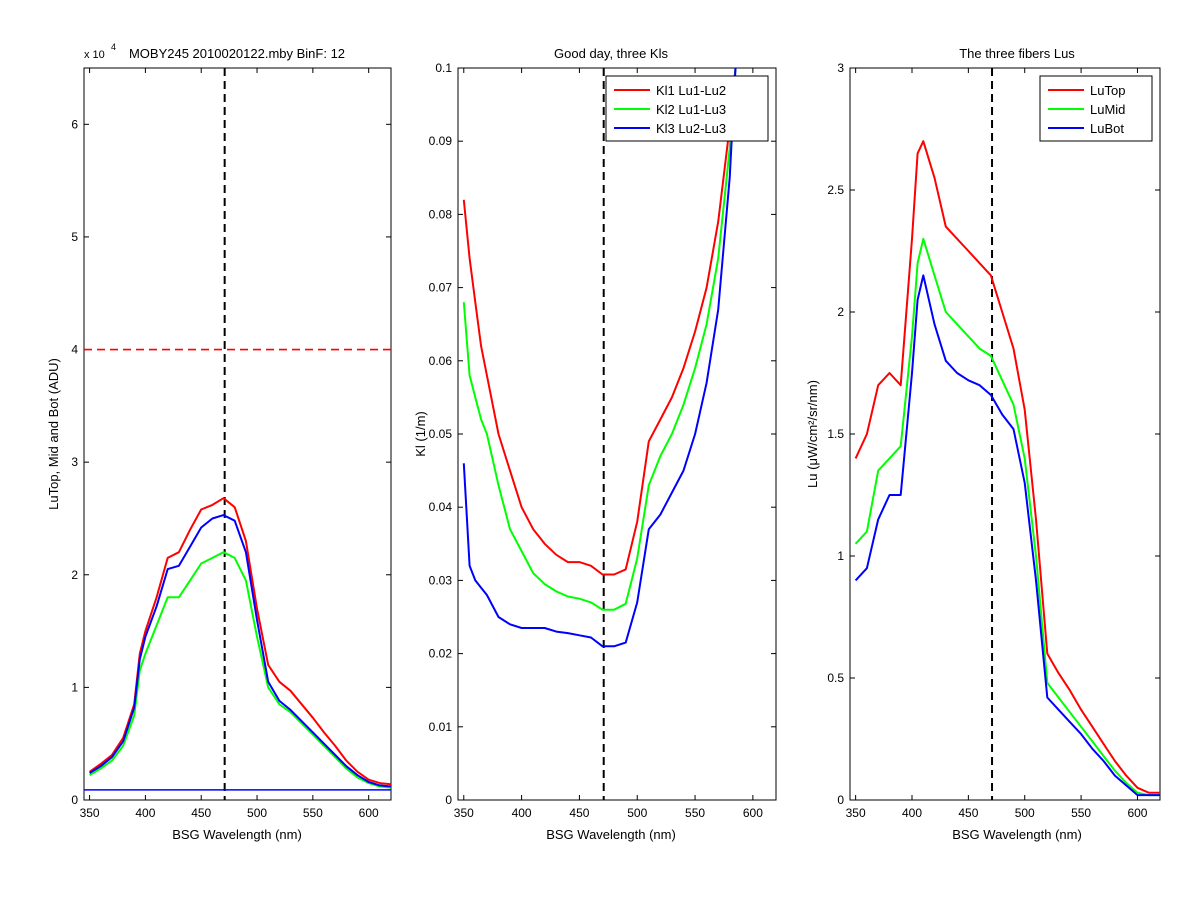 The height and width of the screenshot is (900, 1200). What do you see at coordinates (441, 507) in the screenshot?
I see `middle-panel-ytick-label: 0.04` at bounding box center [441, 507].